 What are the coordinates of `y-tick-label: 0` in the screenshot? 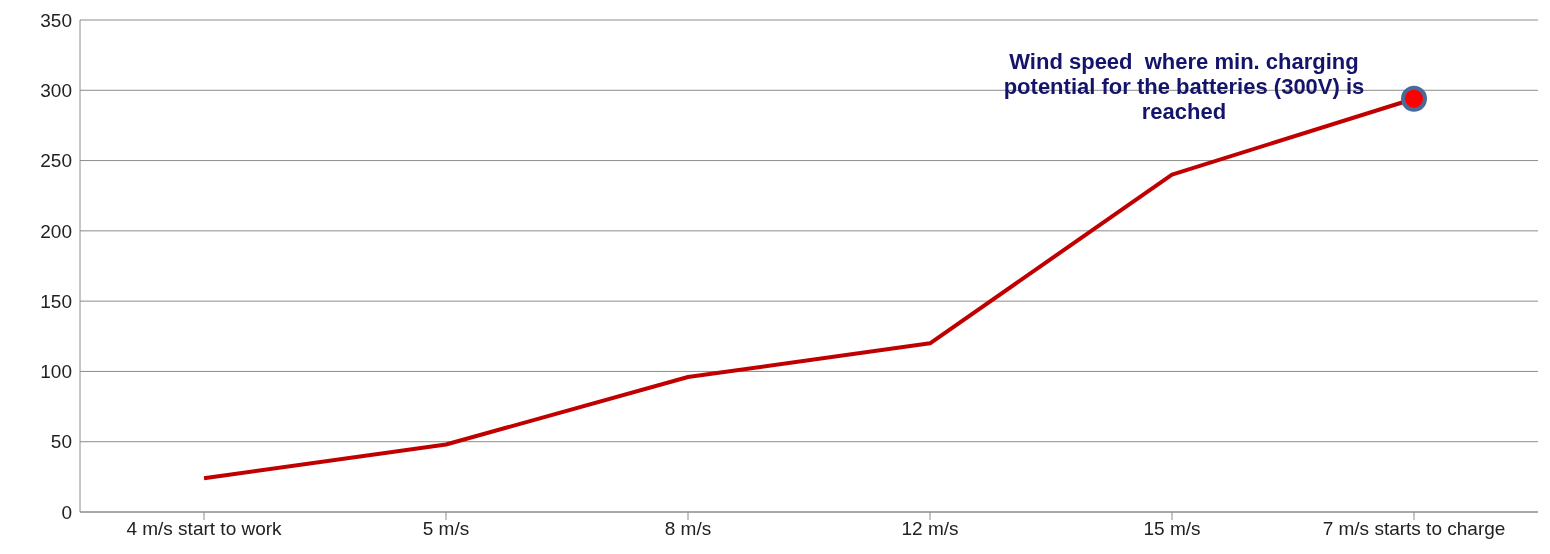 It's located at (66, 512).